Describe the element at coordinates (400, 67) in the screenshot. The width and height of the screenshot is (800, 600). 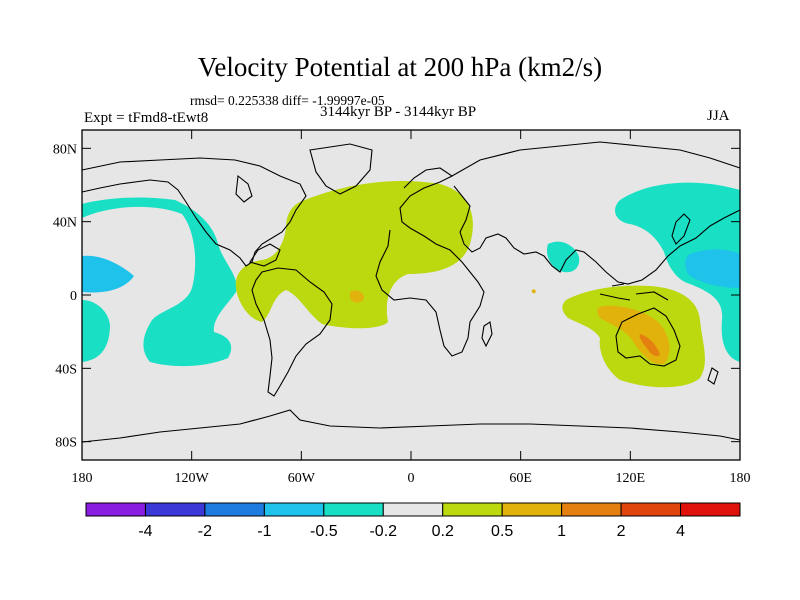
I see `chart-title: Velocity Potential at 200 hPa (km2/s)` at that location.